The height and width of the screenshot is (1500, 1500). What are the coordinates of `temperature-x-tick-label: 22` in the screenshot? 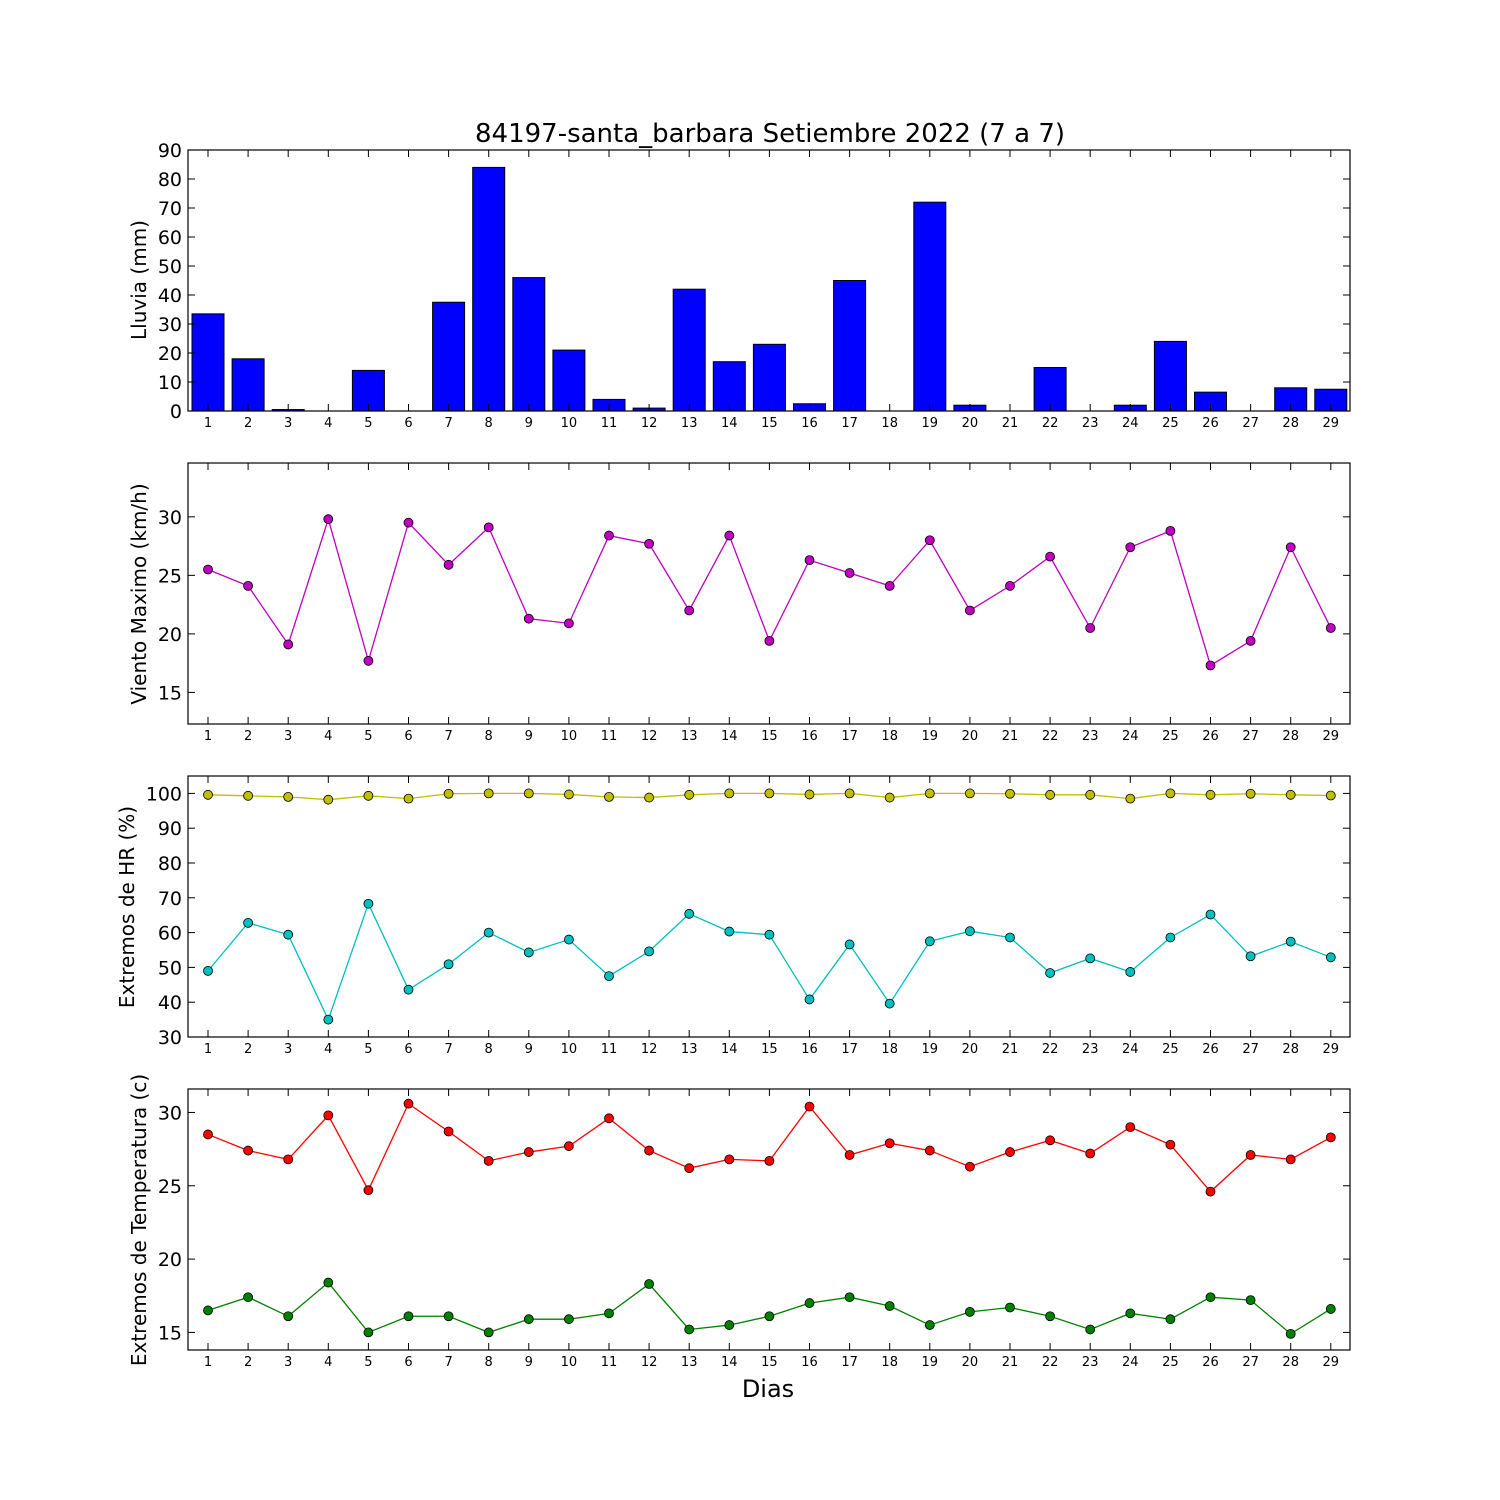 It's located at (1050, 1362).